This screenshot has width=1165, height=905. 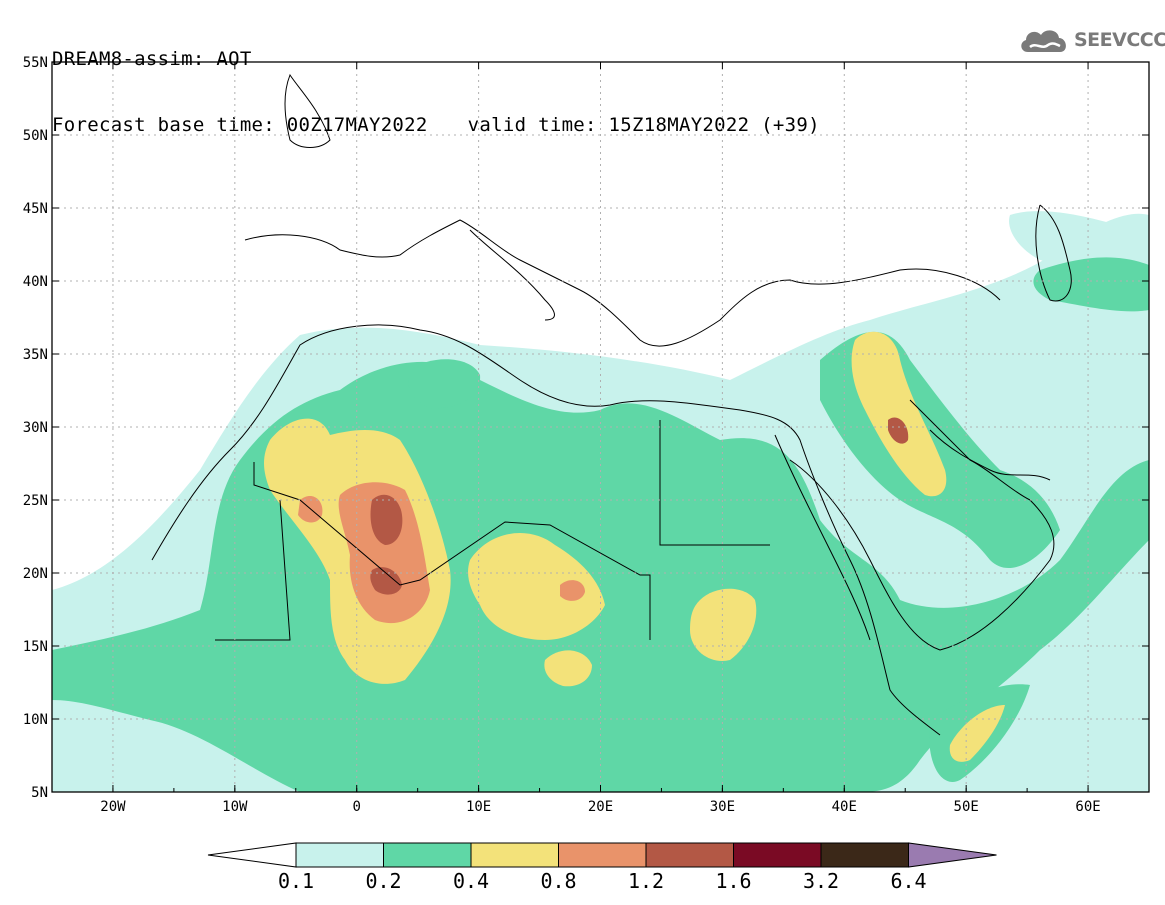 I want to click on lat-tick-label: 15N, so click(x=35, y=647).